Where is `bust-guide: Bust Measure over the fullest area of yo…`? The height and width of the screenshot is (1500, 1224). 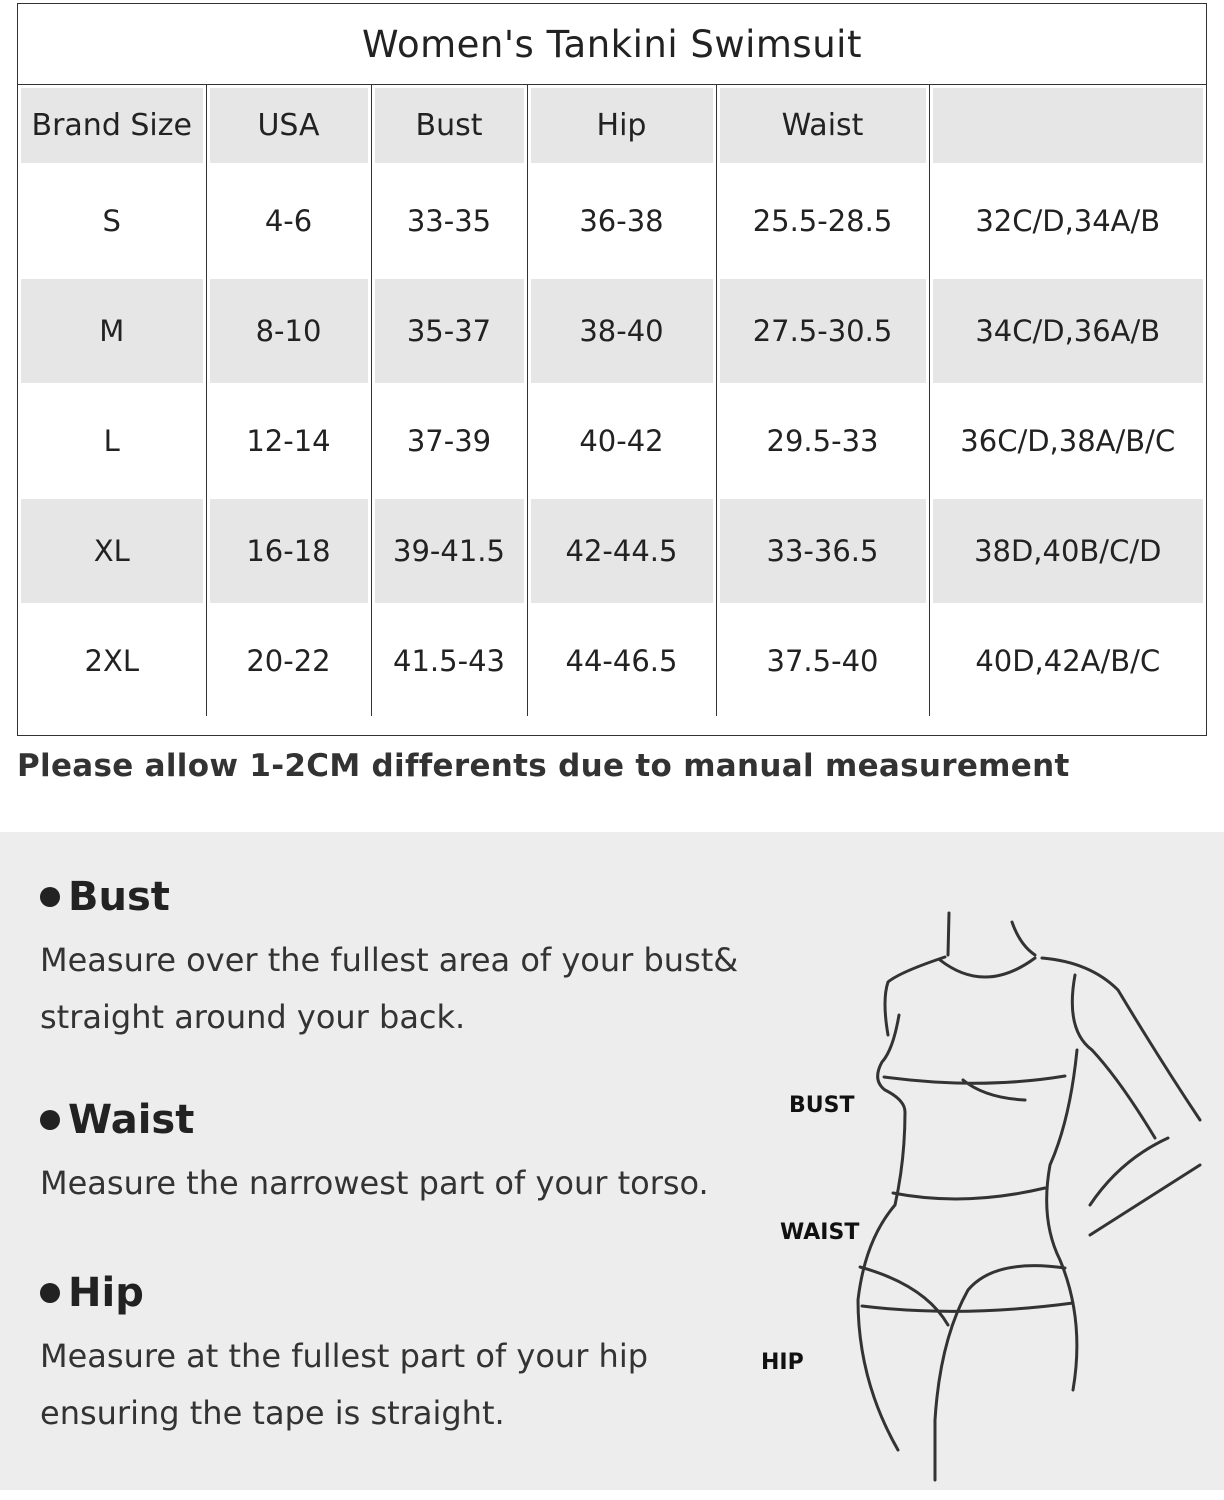 bust-guide: Bust Measure over the fullest area of yo… is located at coordinates (400, 960).